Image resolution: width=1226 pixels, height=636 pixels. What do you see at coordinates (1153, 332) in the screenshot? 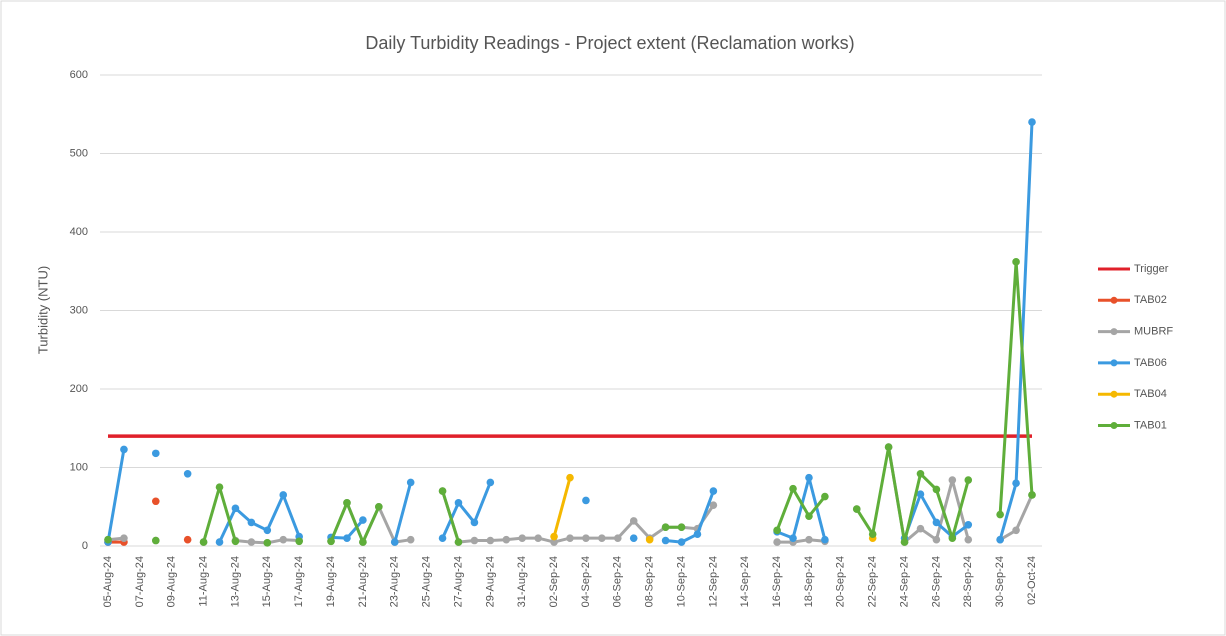
I see `legend-label: MUBRF` at bounding box center [1153, 332].